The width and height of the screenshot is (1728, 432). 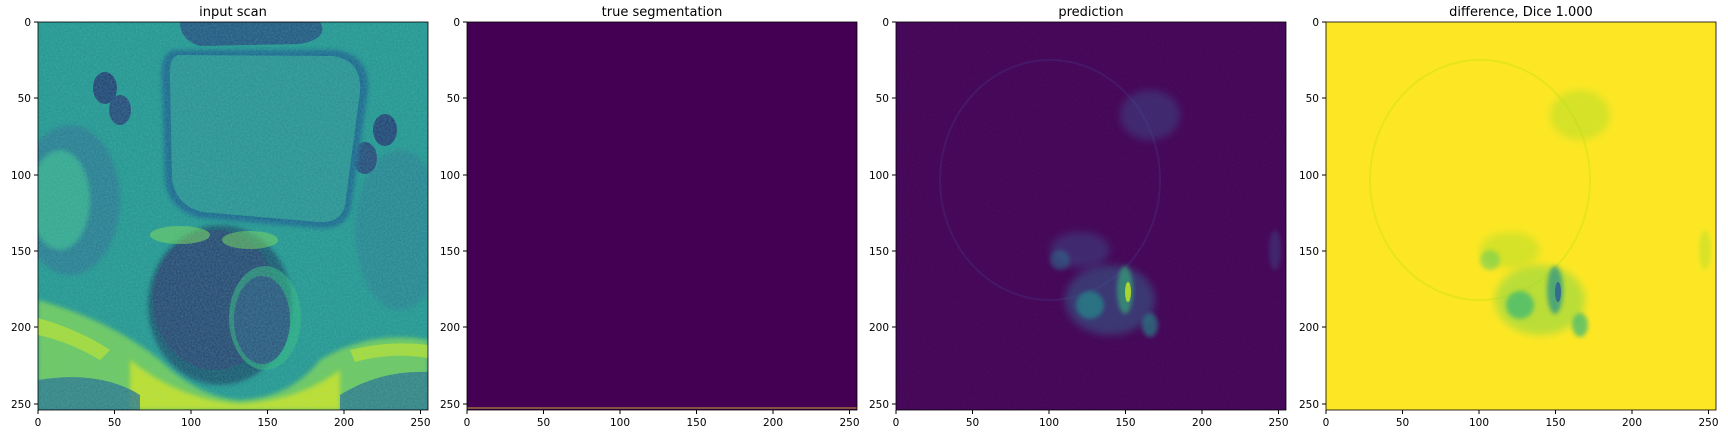 I want to click on panel-title: prediction, so click(x=1090, y=12).